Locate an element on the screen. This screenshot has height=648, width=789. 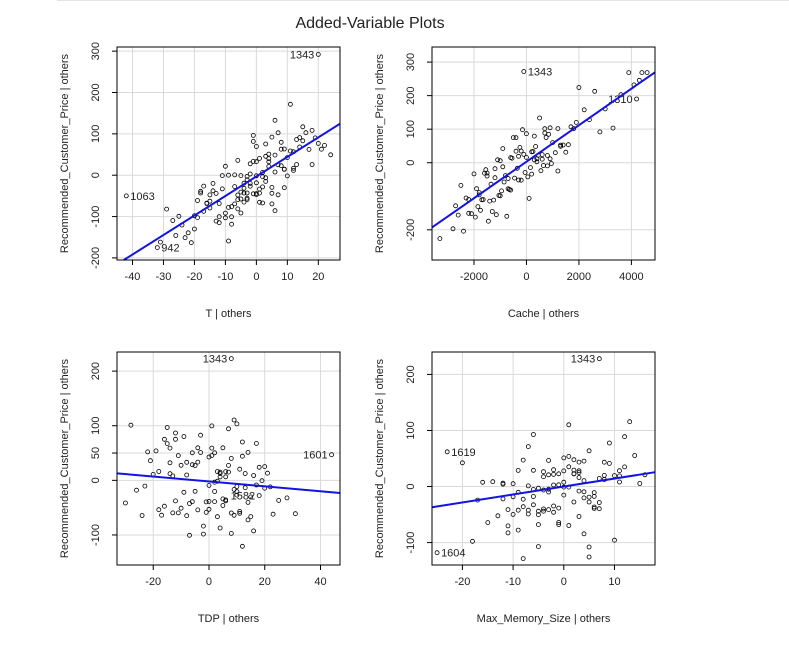
x-tick-label: 4000 is located at coordinates (631, 277).